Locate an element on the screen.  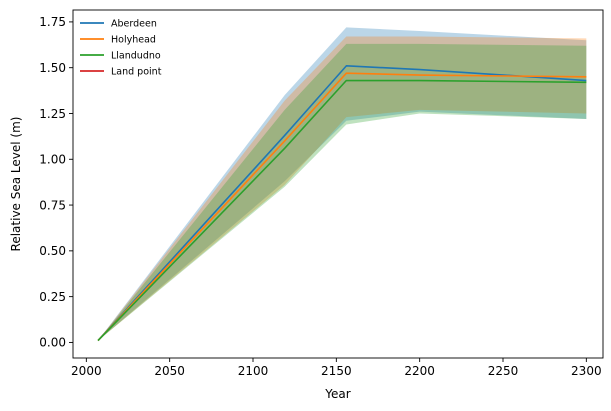
legend-label: Llandudno is located at coordinates (136, 55).